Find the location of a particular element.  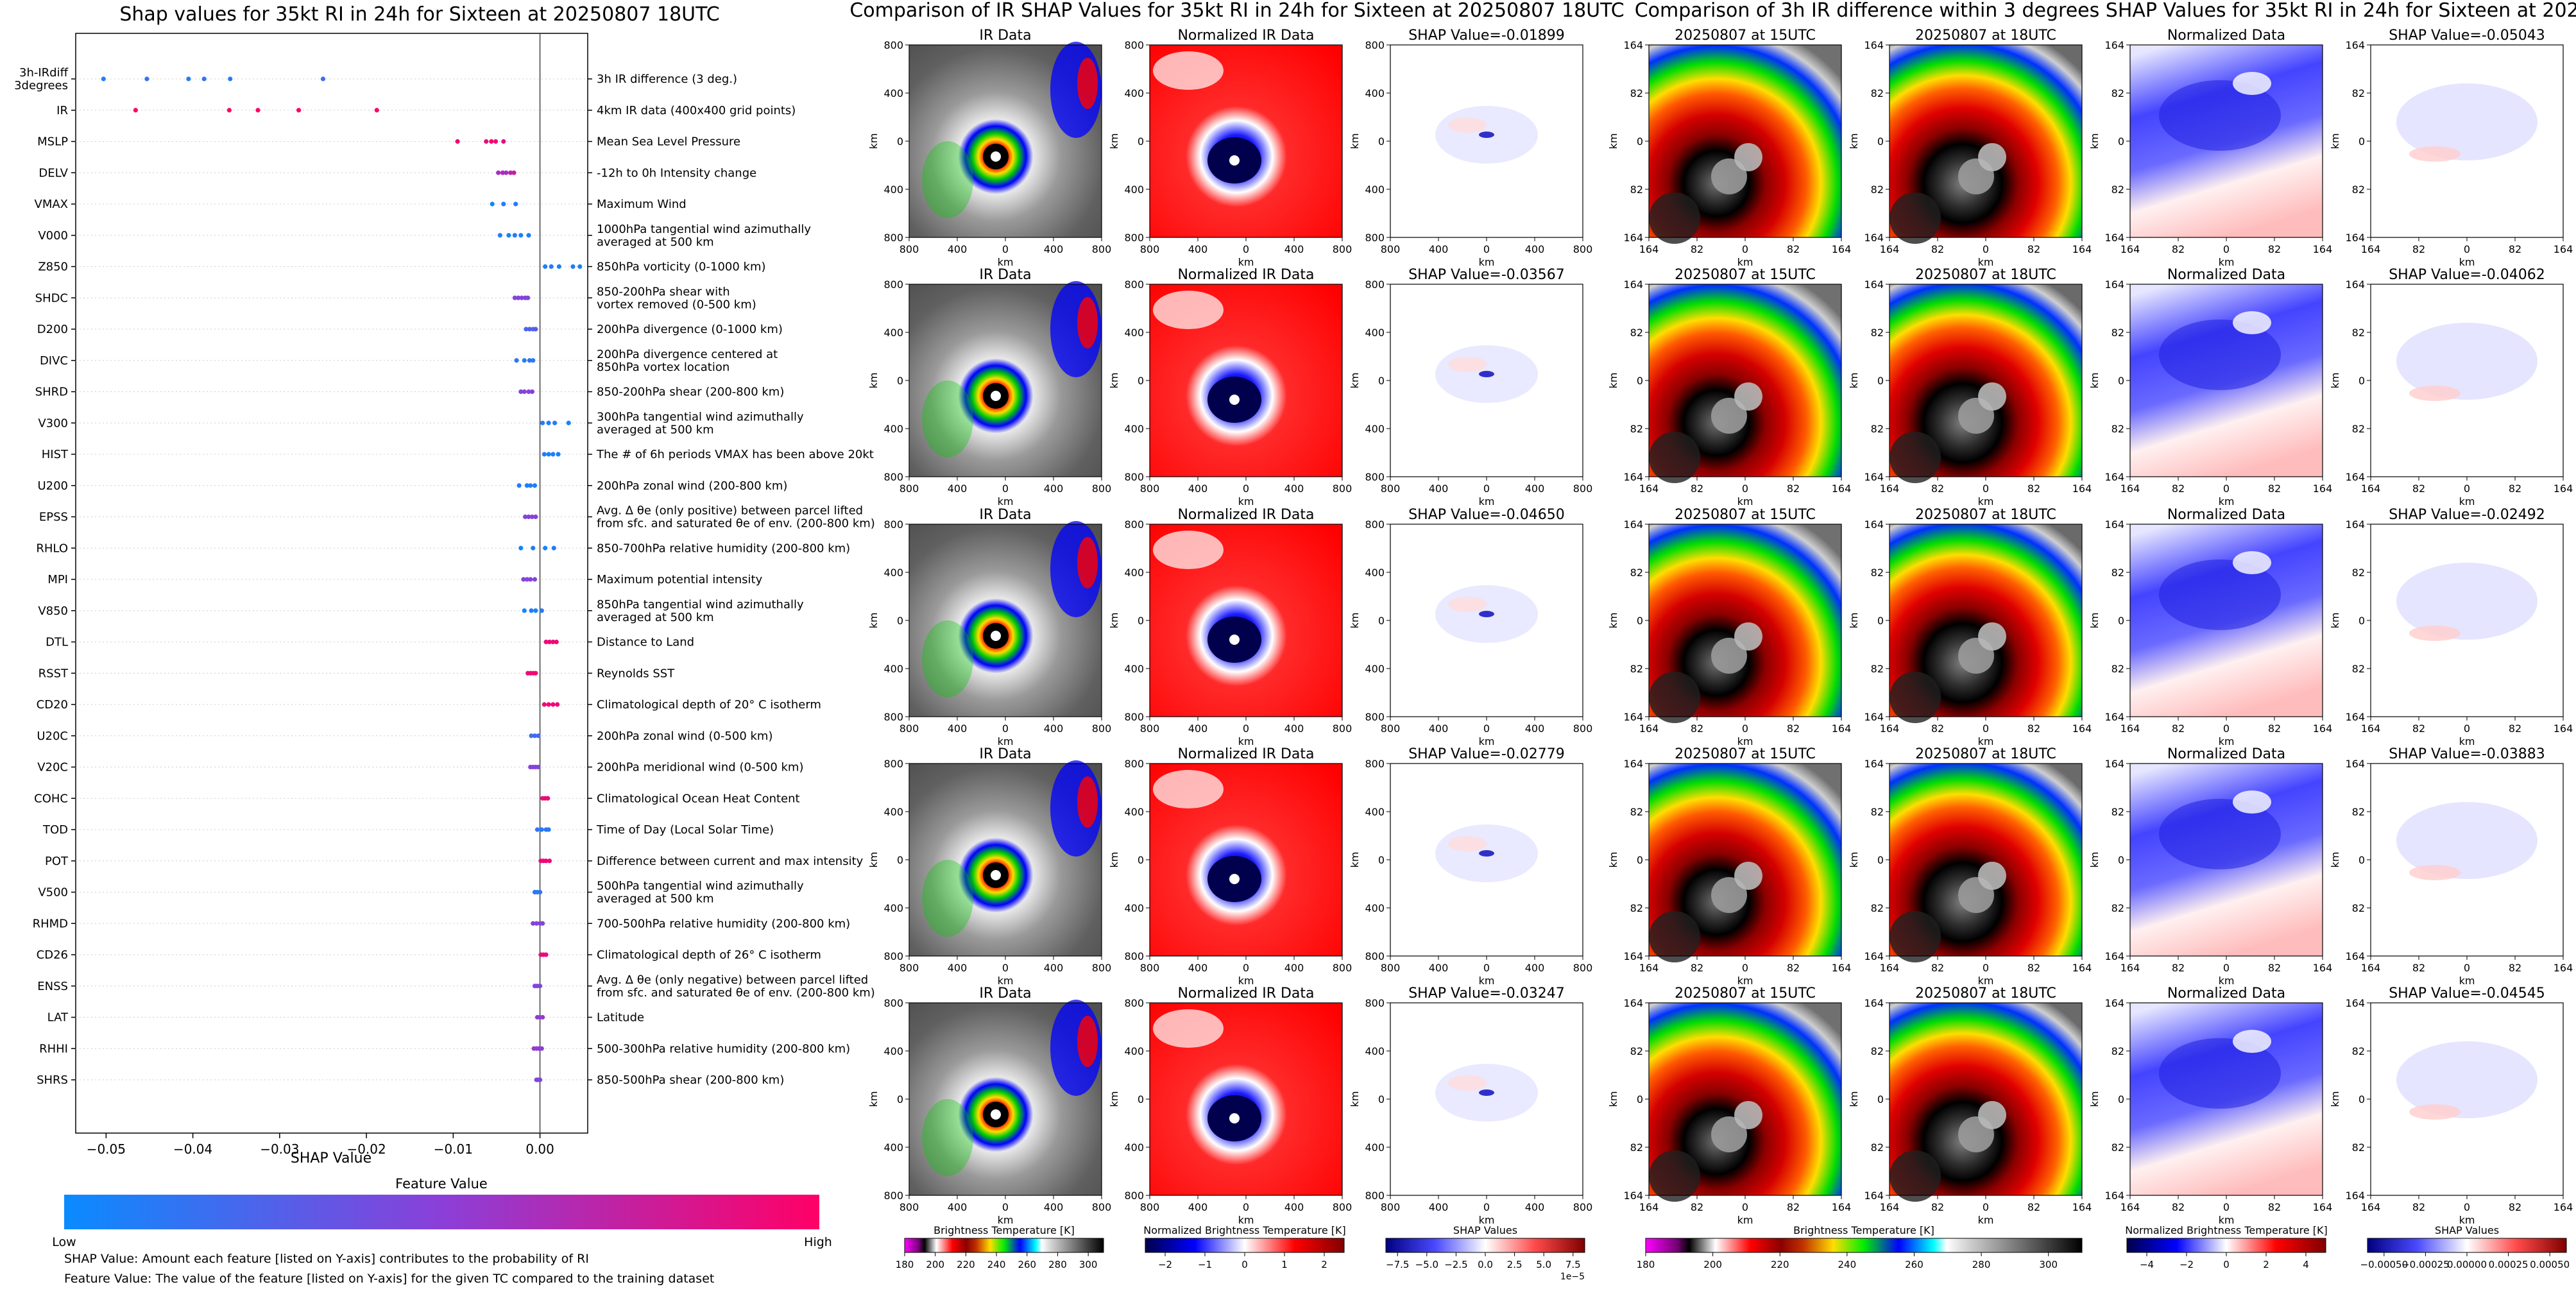

summary-xlabel: SHAP Value is located at coordinates (331, 1158).